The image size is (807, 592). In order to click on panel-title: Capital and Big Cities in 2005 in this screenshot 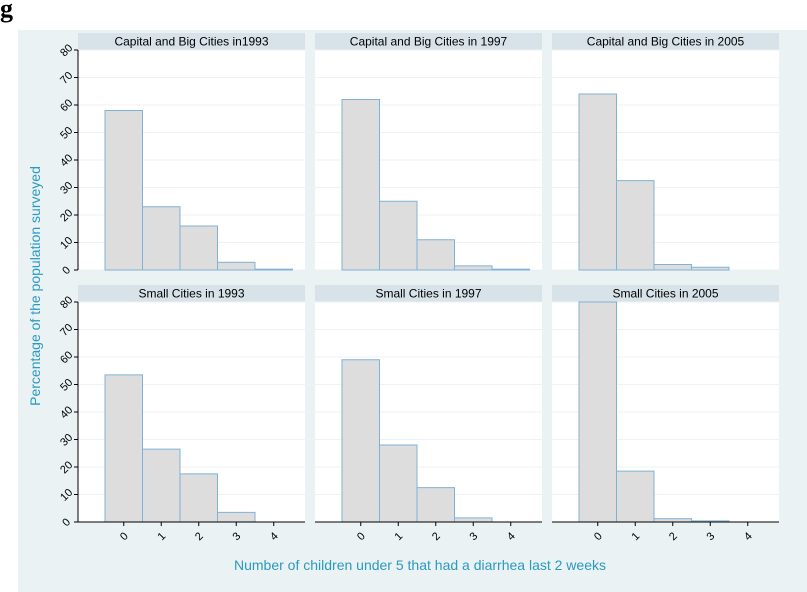, I will do `click(666, 42)`.